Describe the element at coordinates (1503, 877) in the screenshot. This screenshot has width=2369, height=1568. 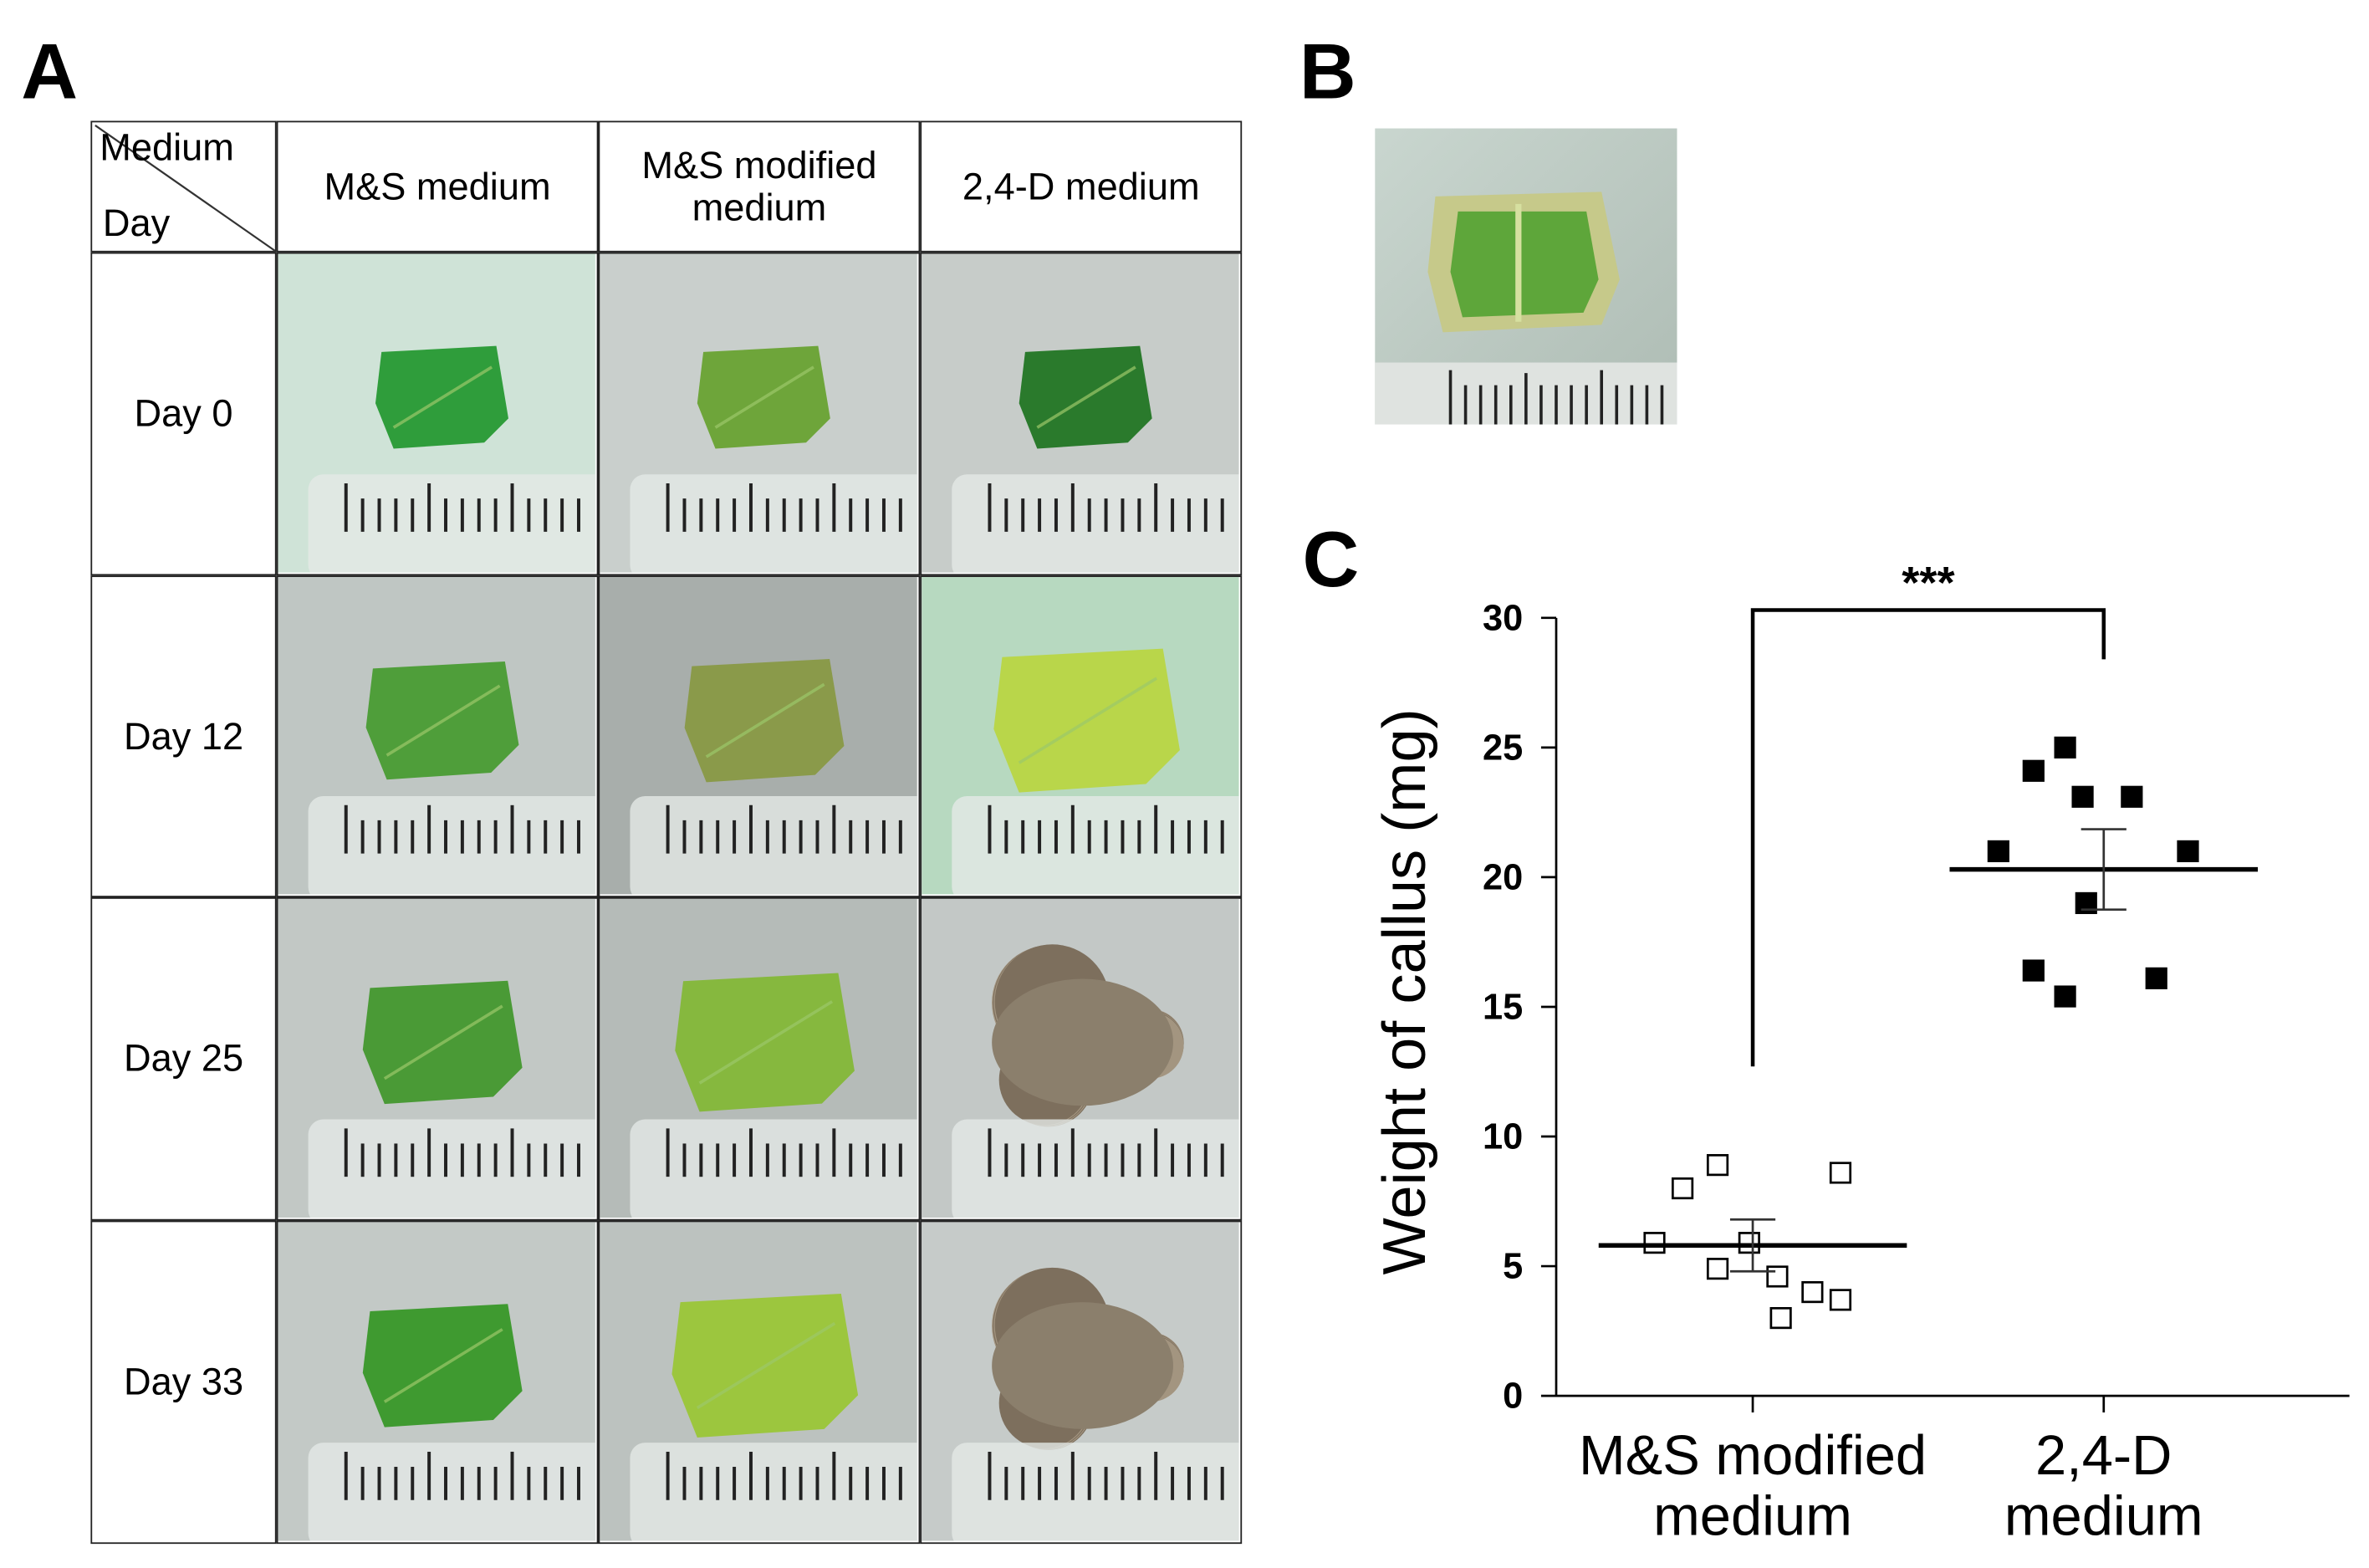
I see `y-tick-label: 20` at that location.